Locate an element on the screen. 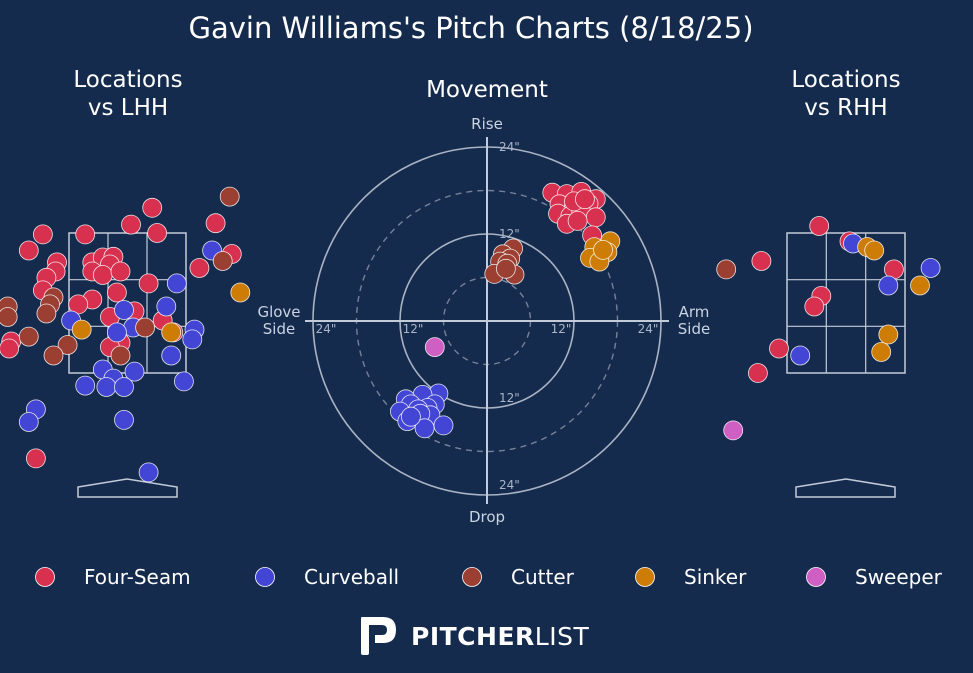  lhh-pitch-points is located at coordinates (125, 334).